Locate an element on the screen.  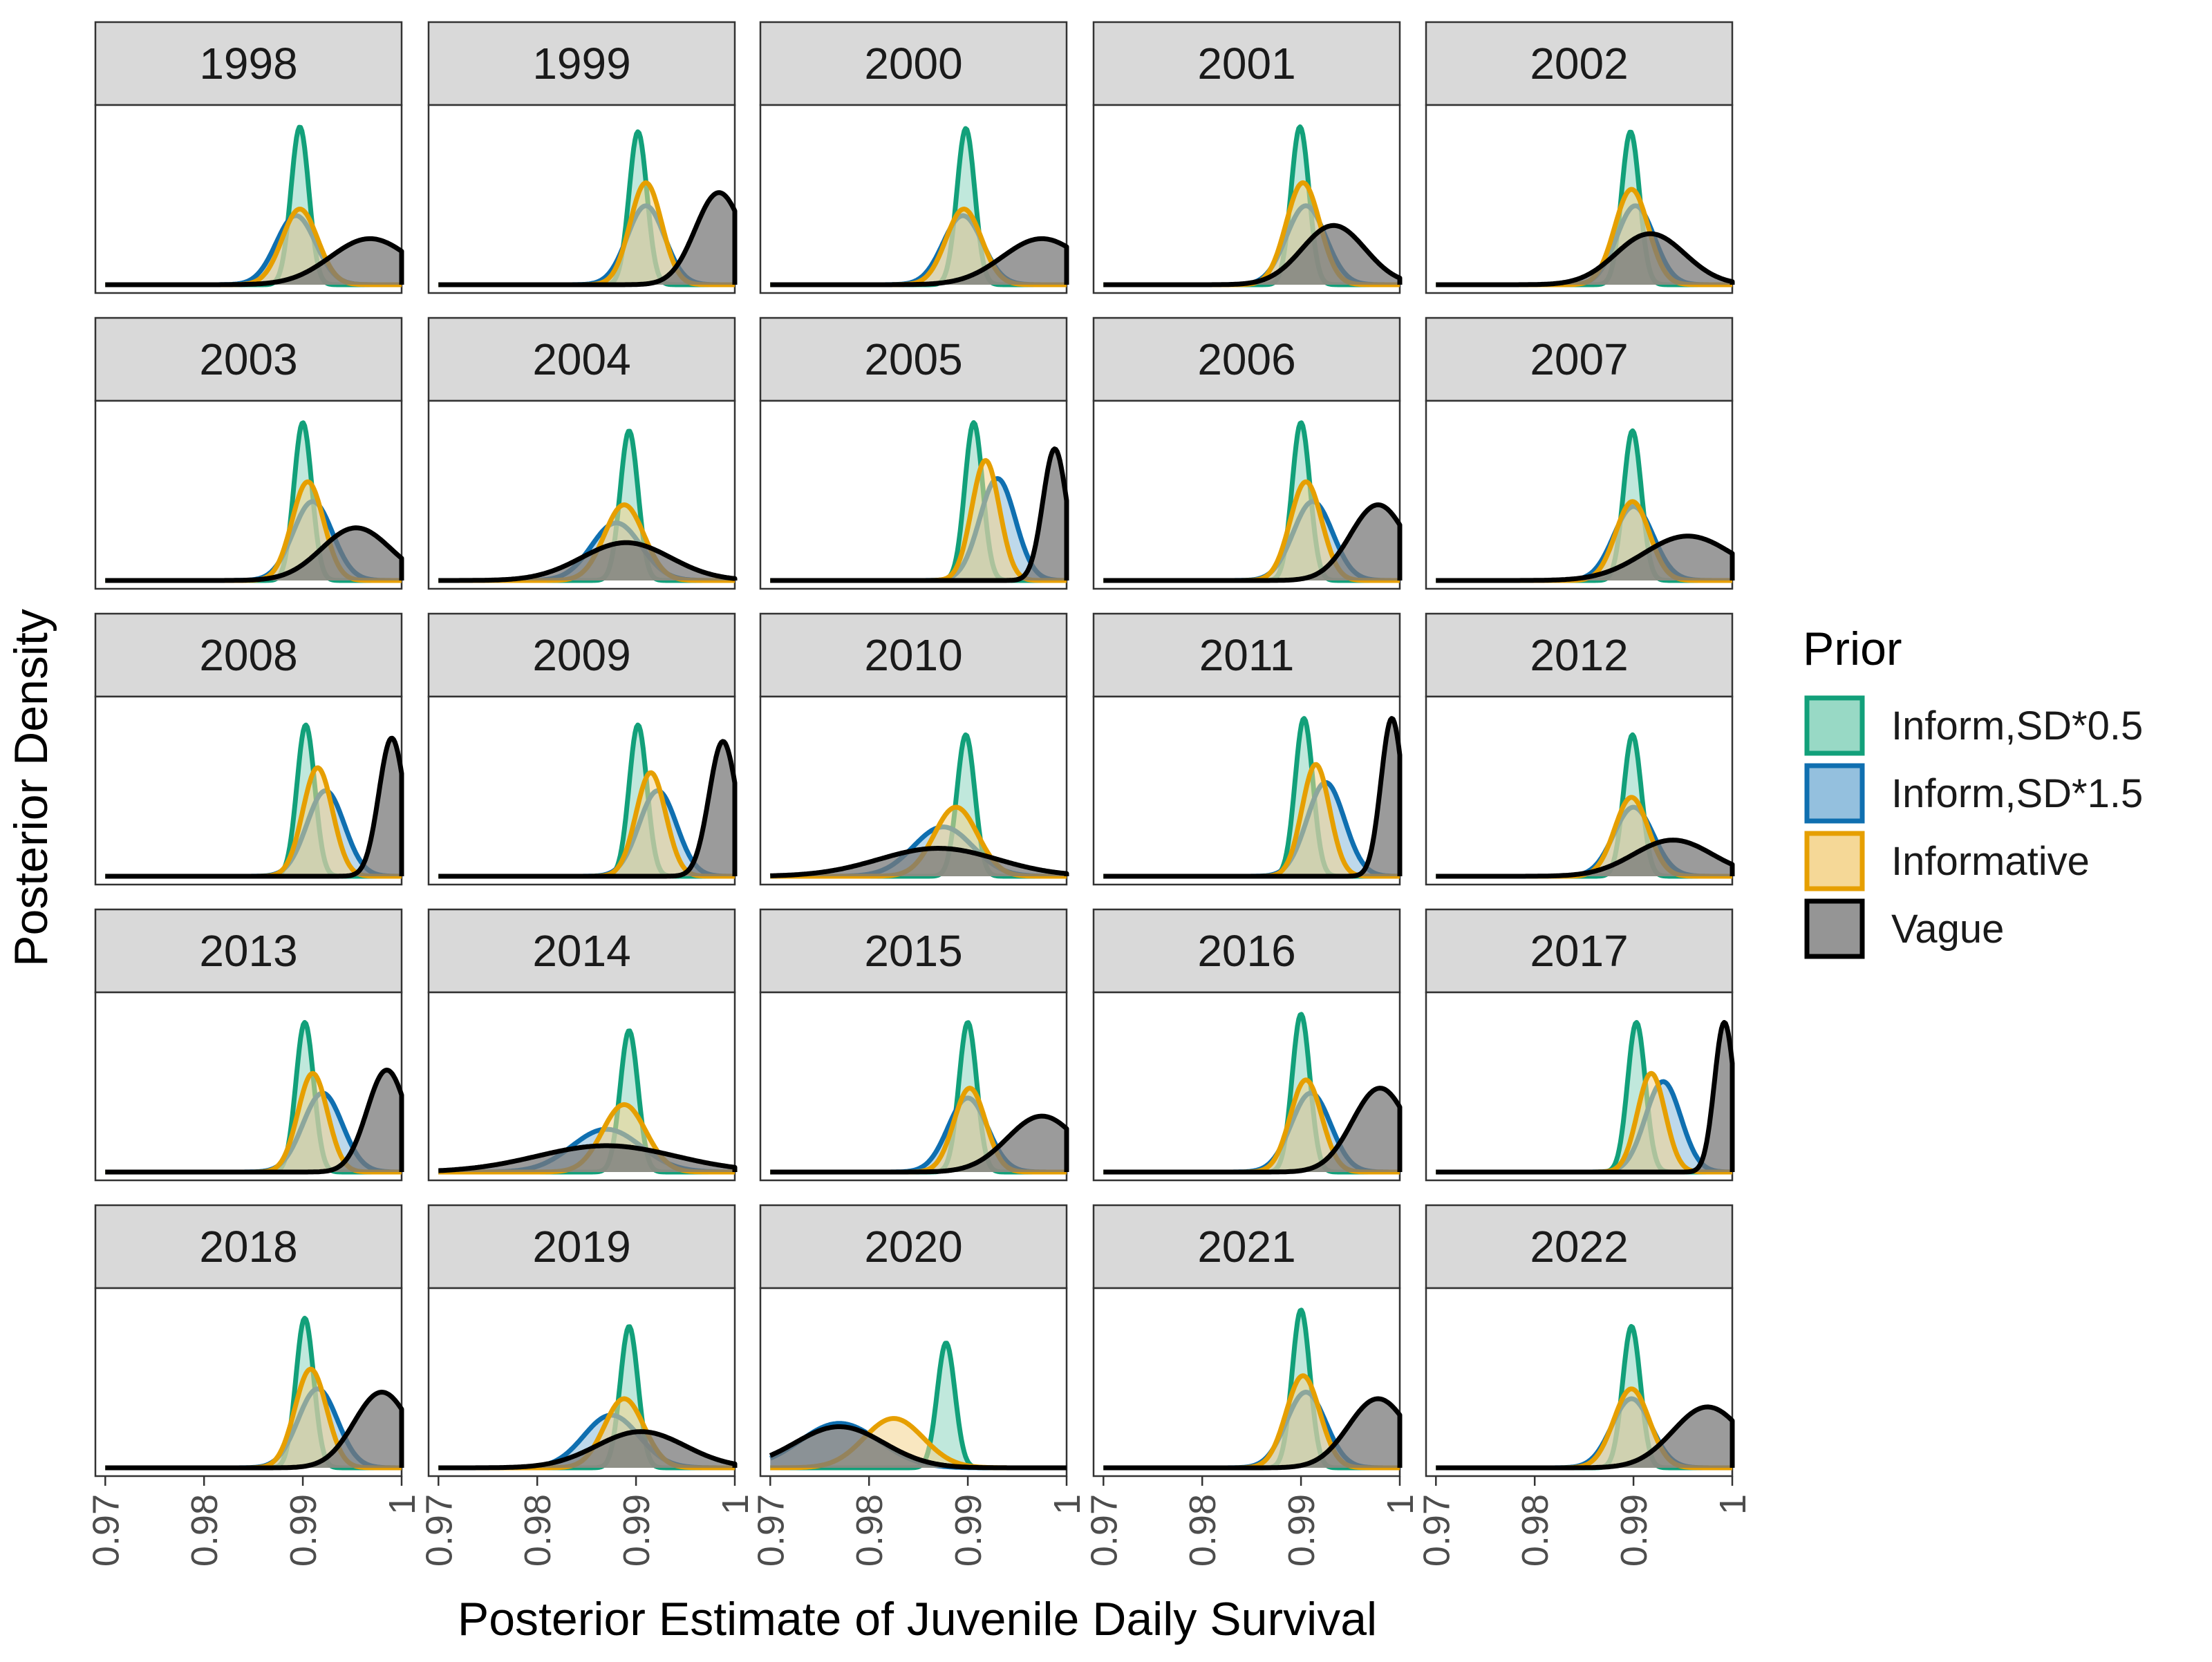
facet-2003: 2003 is located at coordinates (249, 454).